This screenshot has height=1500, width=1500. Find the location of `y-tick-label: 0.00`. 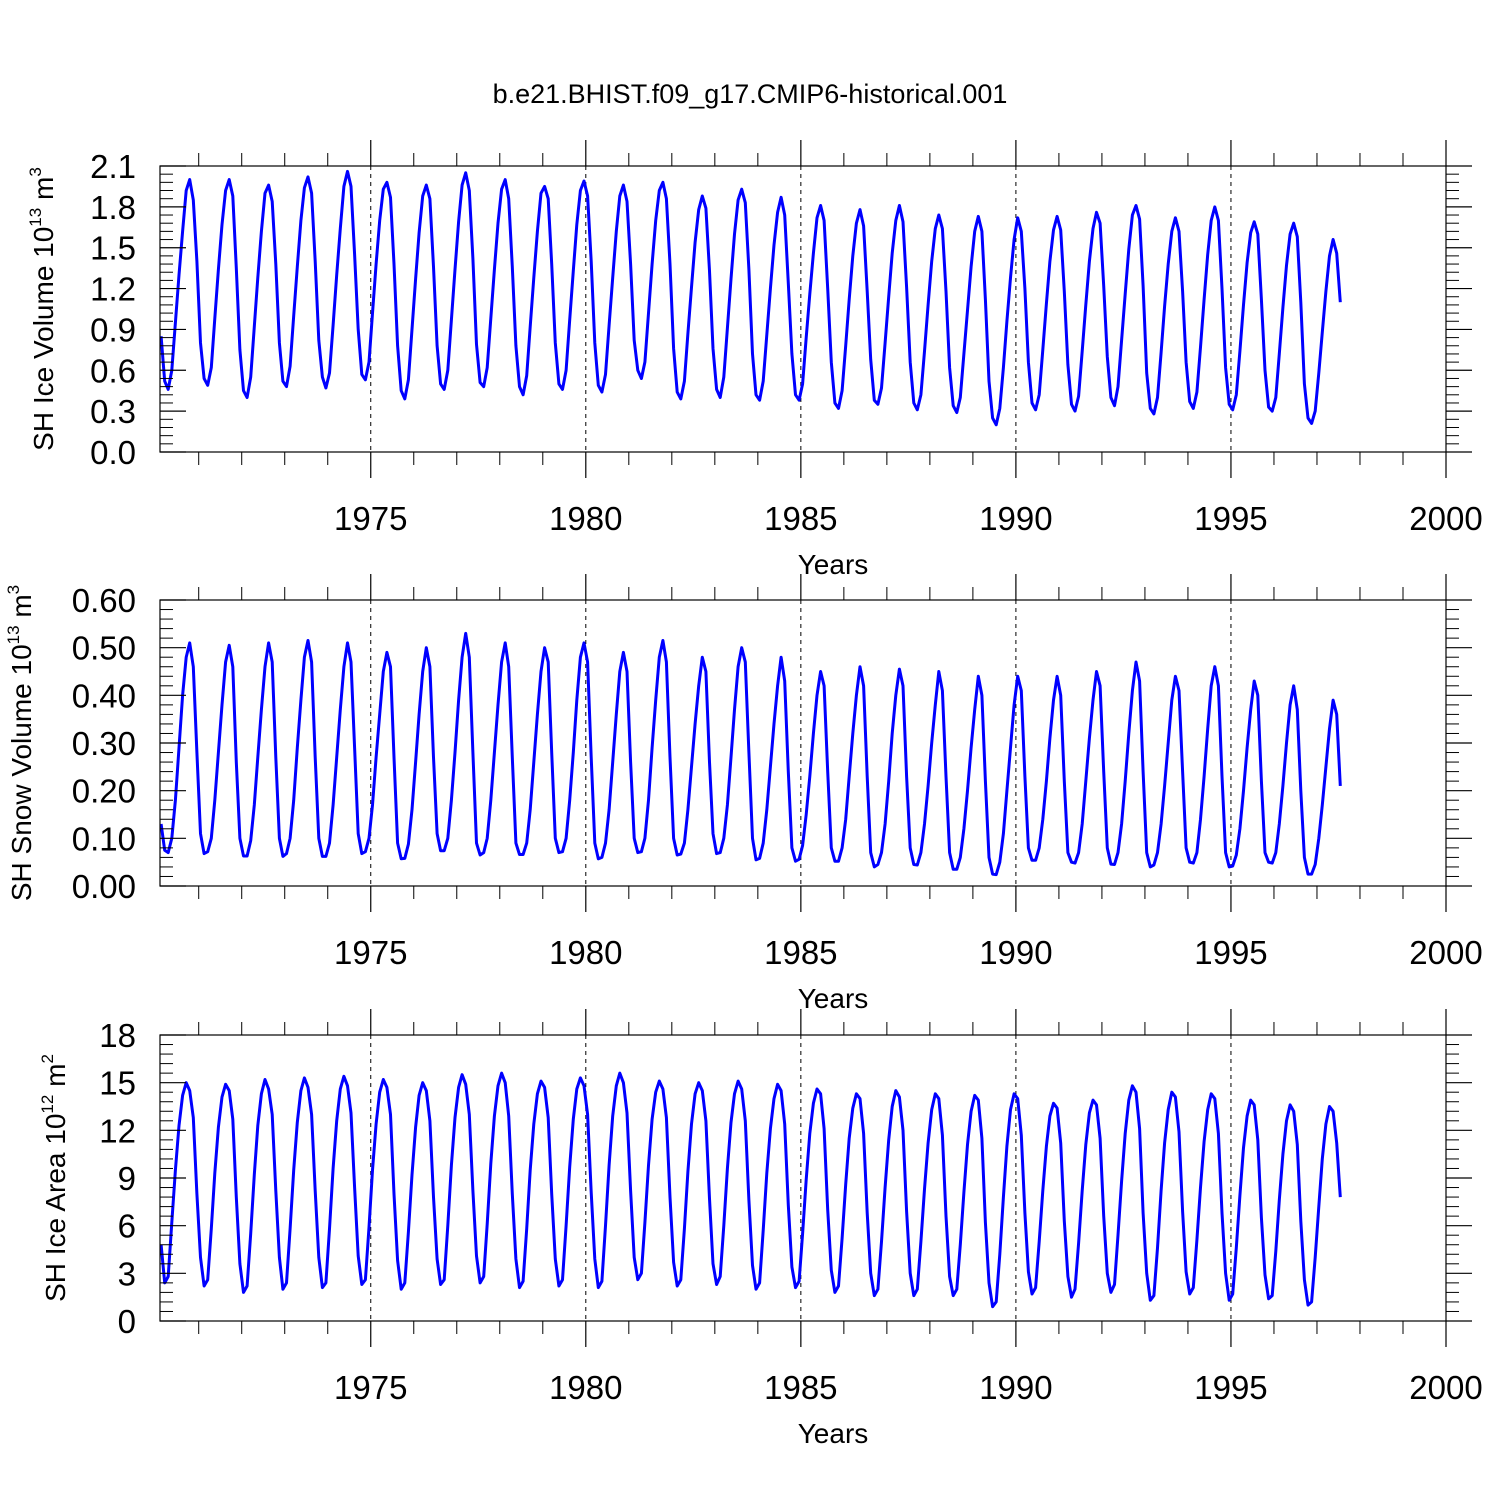

y-tick-label: 0.00 is located at coordinates (104, 886).